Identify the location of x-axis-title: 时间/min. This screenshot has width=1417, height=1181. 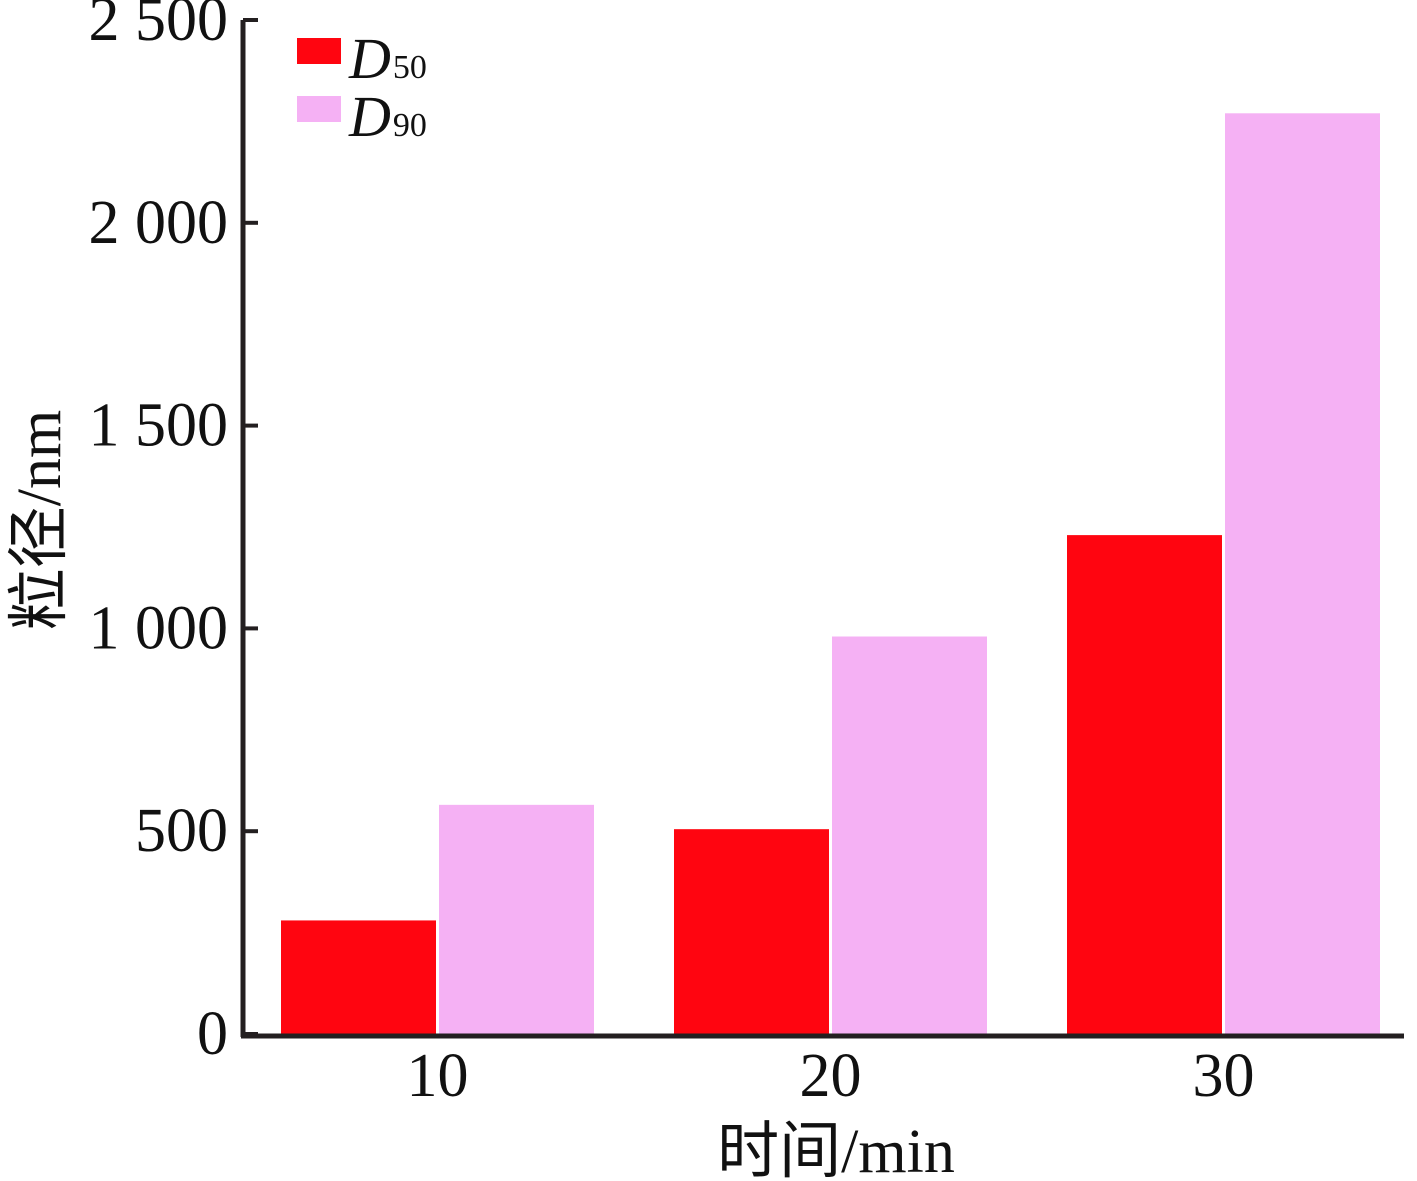
(836, 1149).